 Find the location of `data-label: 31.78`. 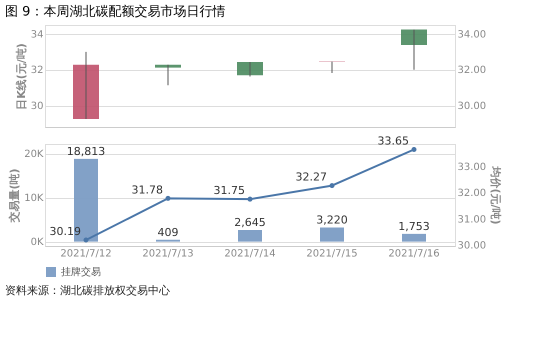

data-label: 31.78 is located at coordinates (147, 189).